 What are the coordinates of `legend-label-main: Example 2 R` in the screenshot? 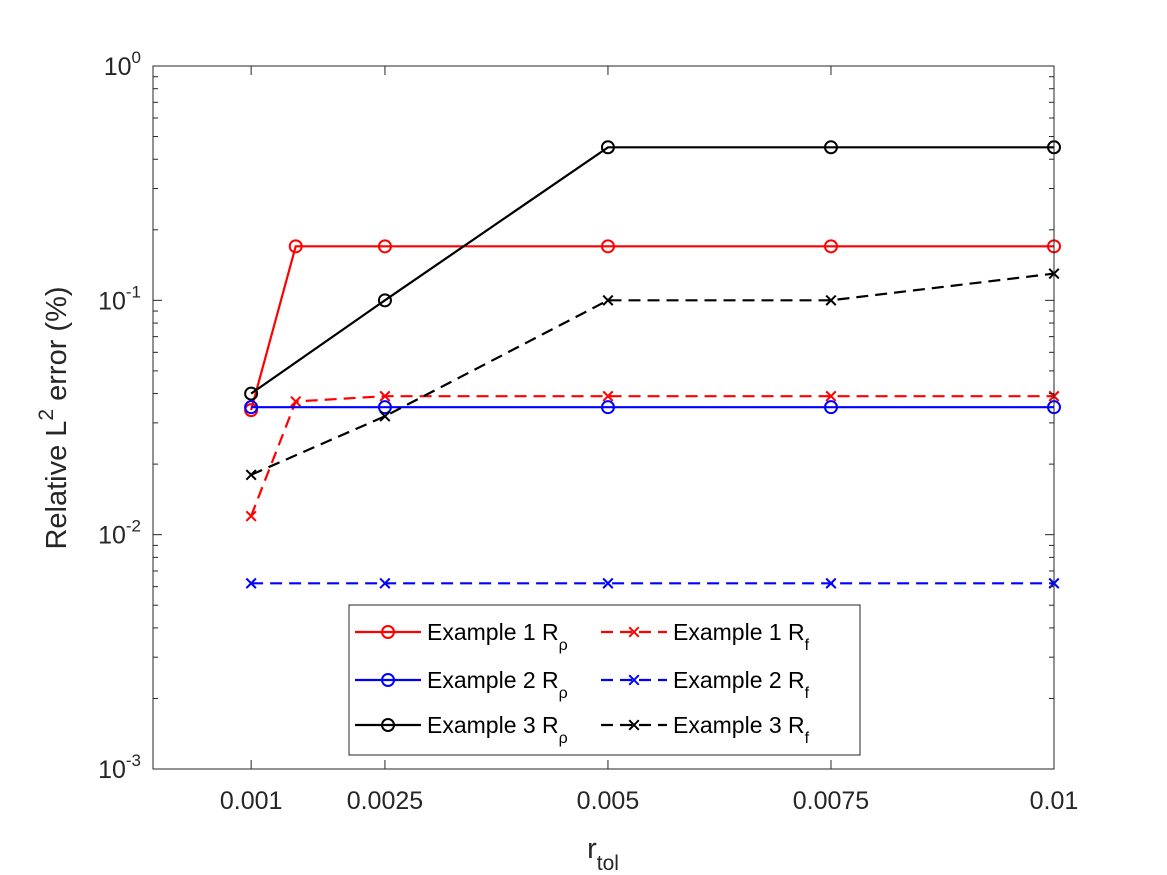 It's located at (493, 680).